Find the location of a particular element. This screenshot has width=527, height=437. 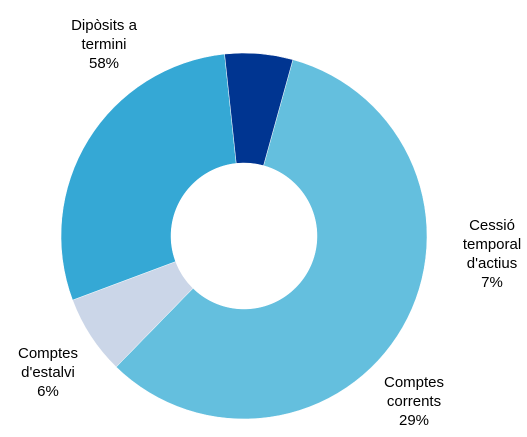

slice-label-comptes-d-estalvi: Comptes d'estalvi 6% is located at coordinates (48, 372).